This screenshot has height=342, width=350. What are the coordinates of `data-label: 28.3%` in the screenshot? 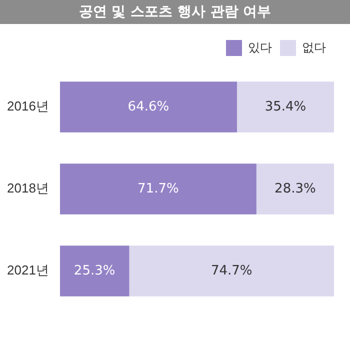 It's located at (295, 188).